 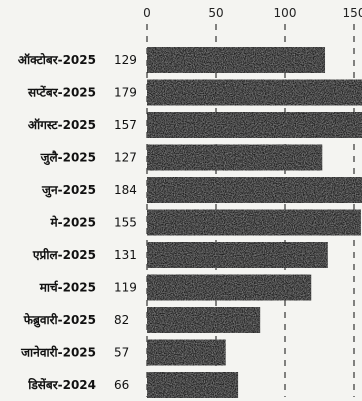 I want to click on category-label: जुलै-2025, so click(x=68, y=158).